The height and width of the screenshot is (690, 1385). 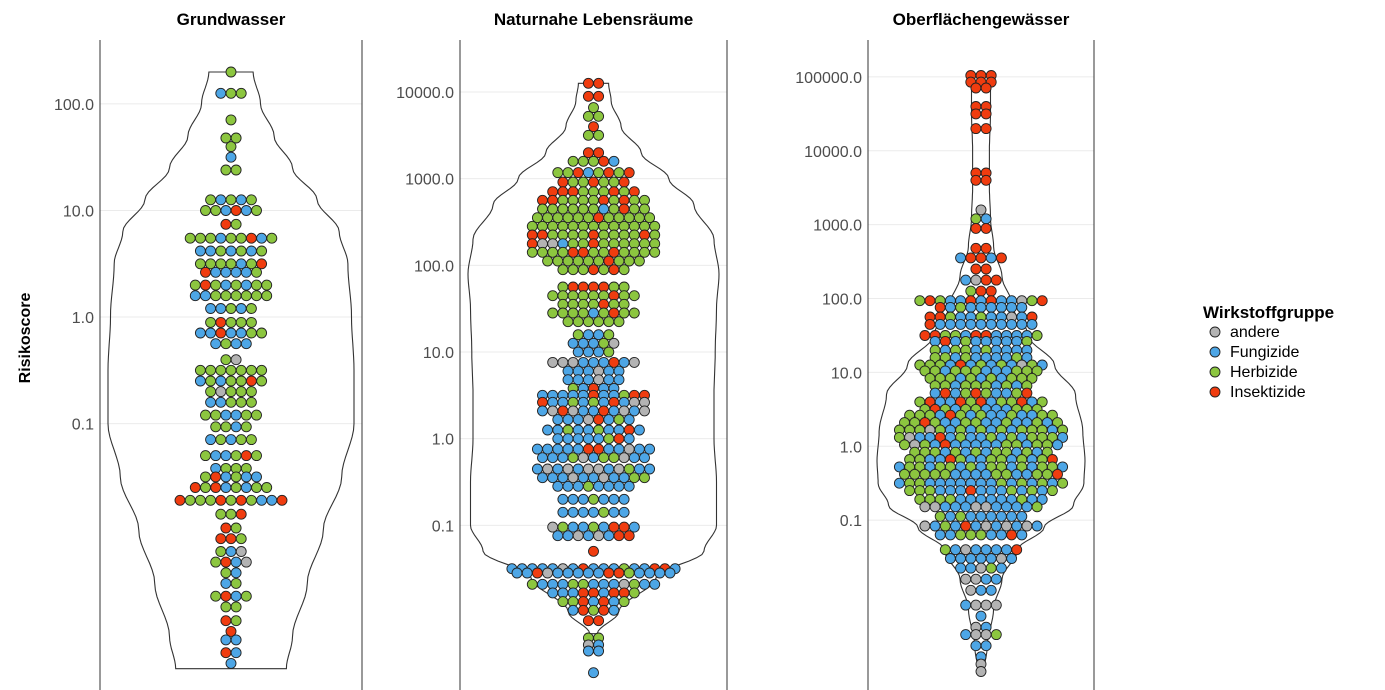 What do you see at coordinates (1257, 362) in the screenshot?
I see `legend-entries: andere Fungizide Herbizide Insektizide` at bounding box center [1257, 362].